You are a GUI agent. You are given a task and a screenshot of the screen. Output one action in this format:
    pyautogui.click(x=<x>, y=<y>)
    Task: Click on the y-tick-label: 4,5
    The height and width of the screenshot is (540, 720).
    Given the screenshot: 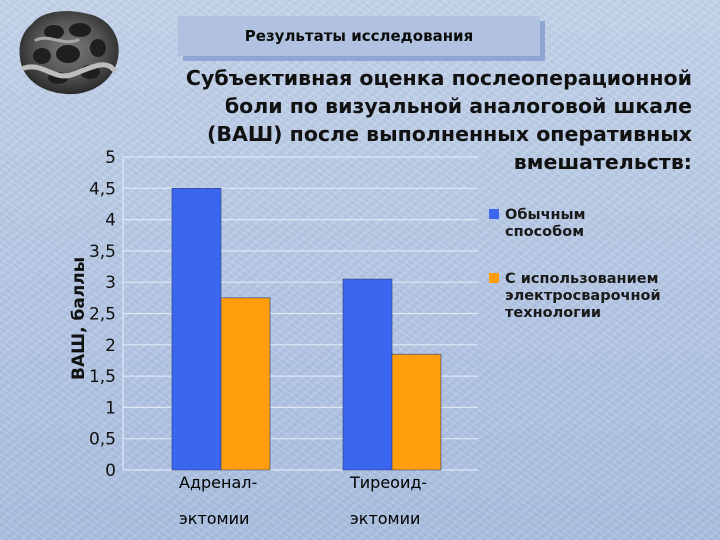 What is the action you would take?
    pyautogui.click(x=102, y=189)
    